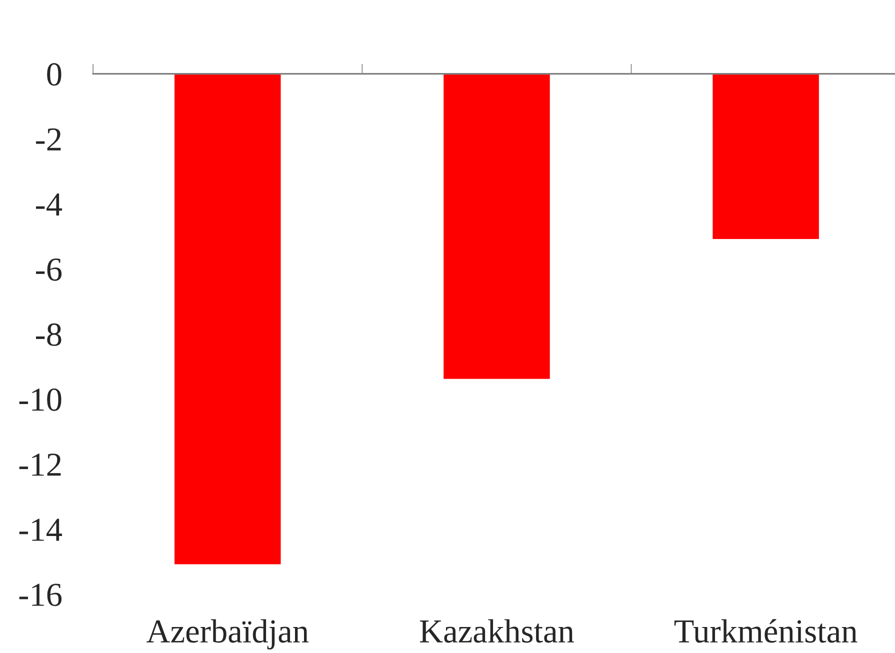  What do you see at coordinates (49, 334) in the screenshot?
I see `y-tick-label: -8` at bounding box center [49, 334].